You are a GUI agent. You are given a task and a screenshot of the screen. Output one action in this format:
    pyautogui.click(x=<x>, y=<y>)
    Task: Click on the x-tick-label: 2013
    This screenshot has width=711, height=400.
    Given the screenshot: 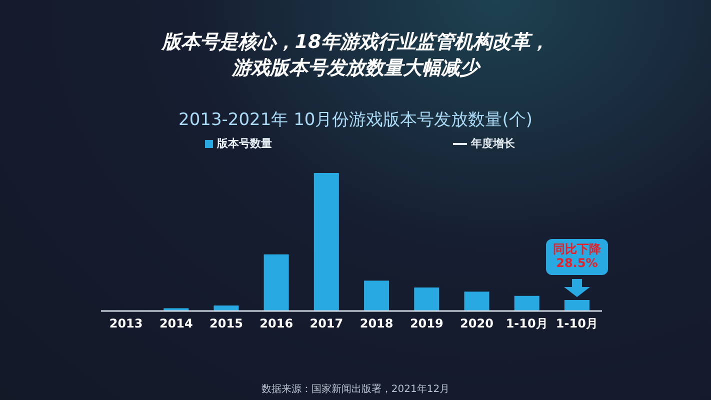 What is the action you would take?
    pyautogui.click(x=126, y=323)
    